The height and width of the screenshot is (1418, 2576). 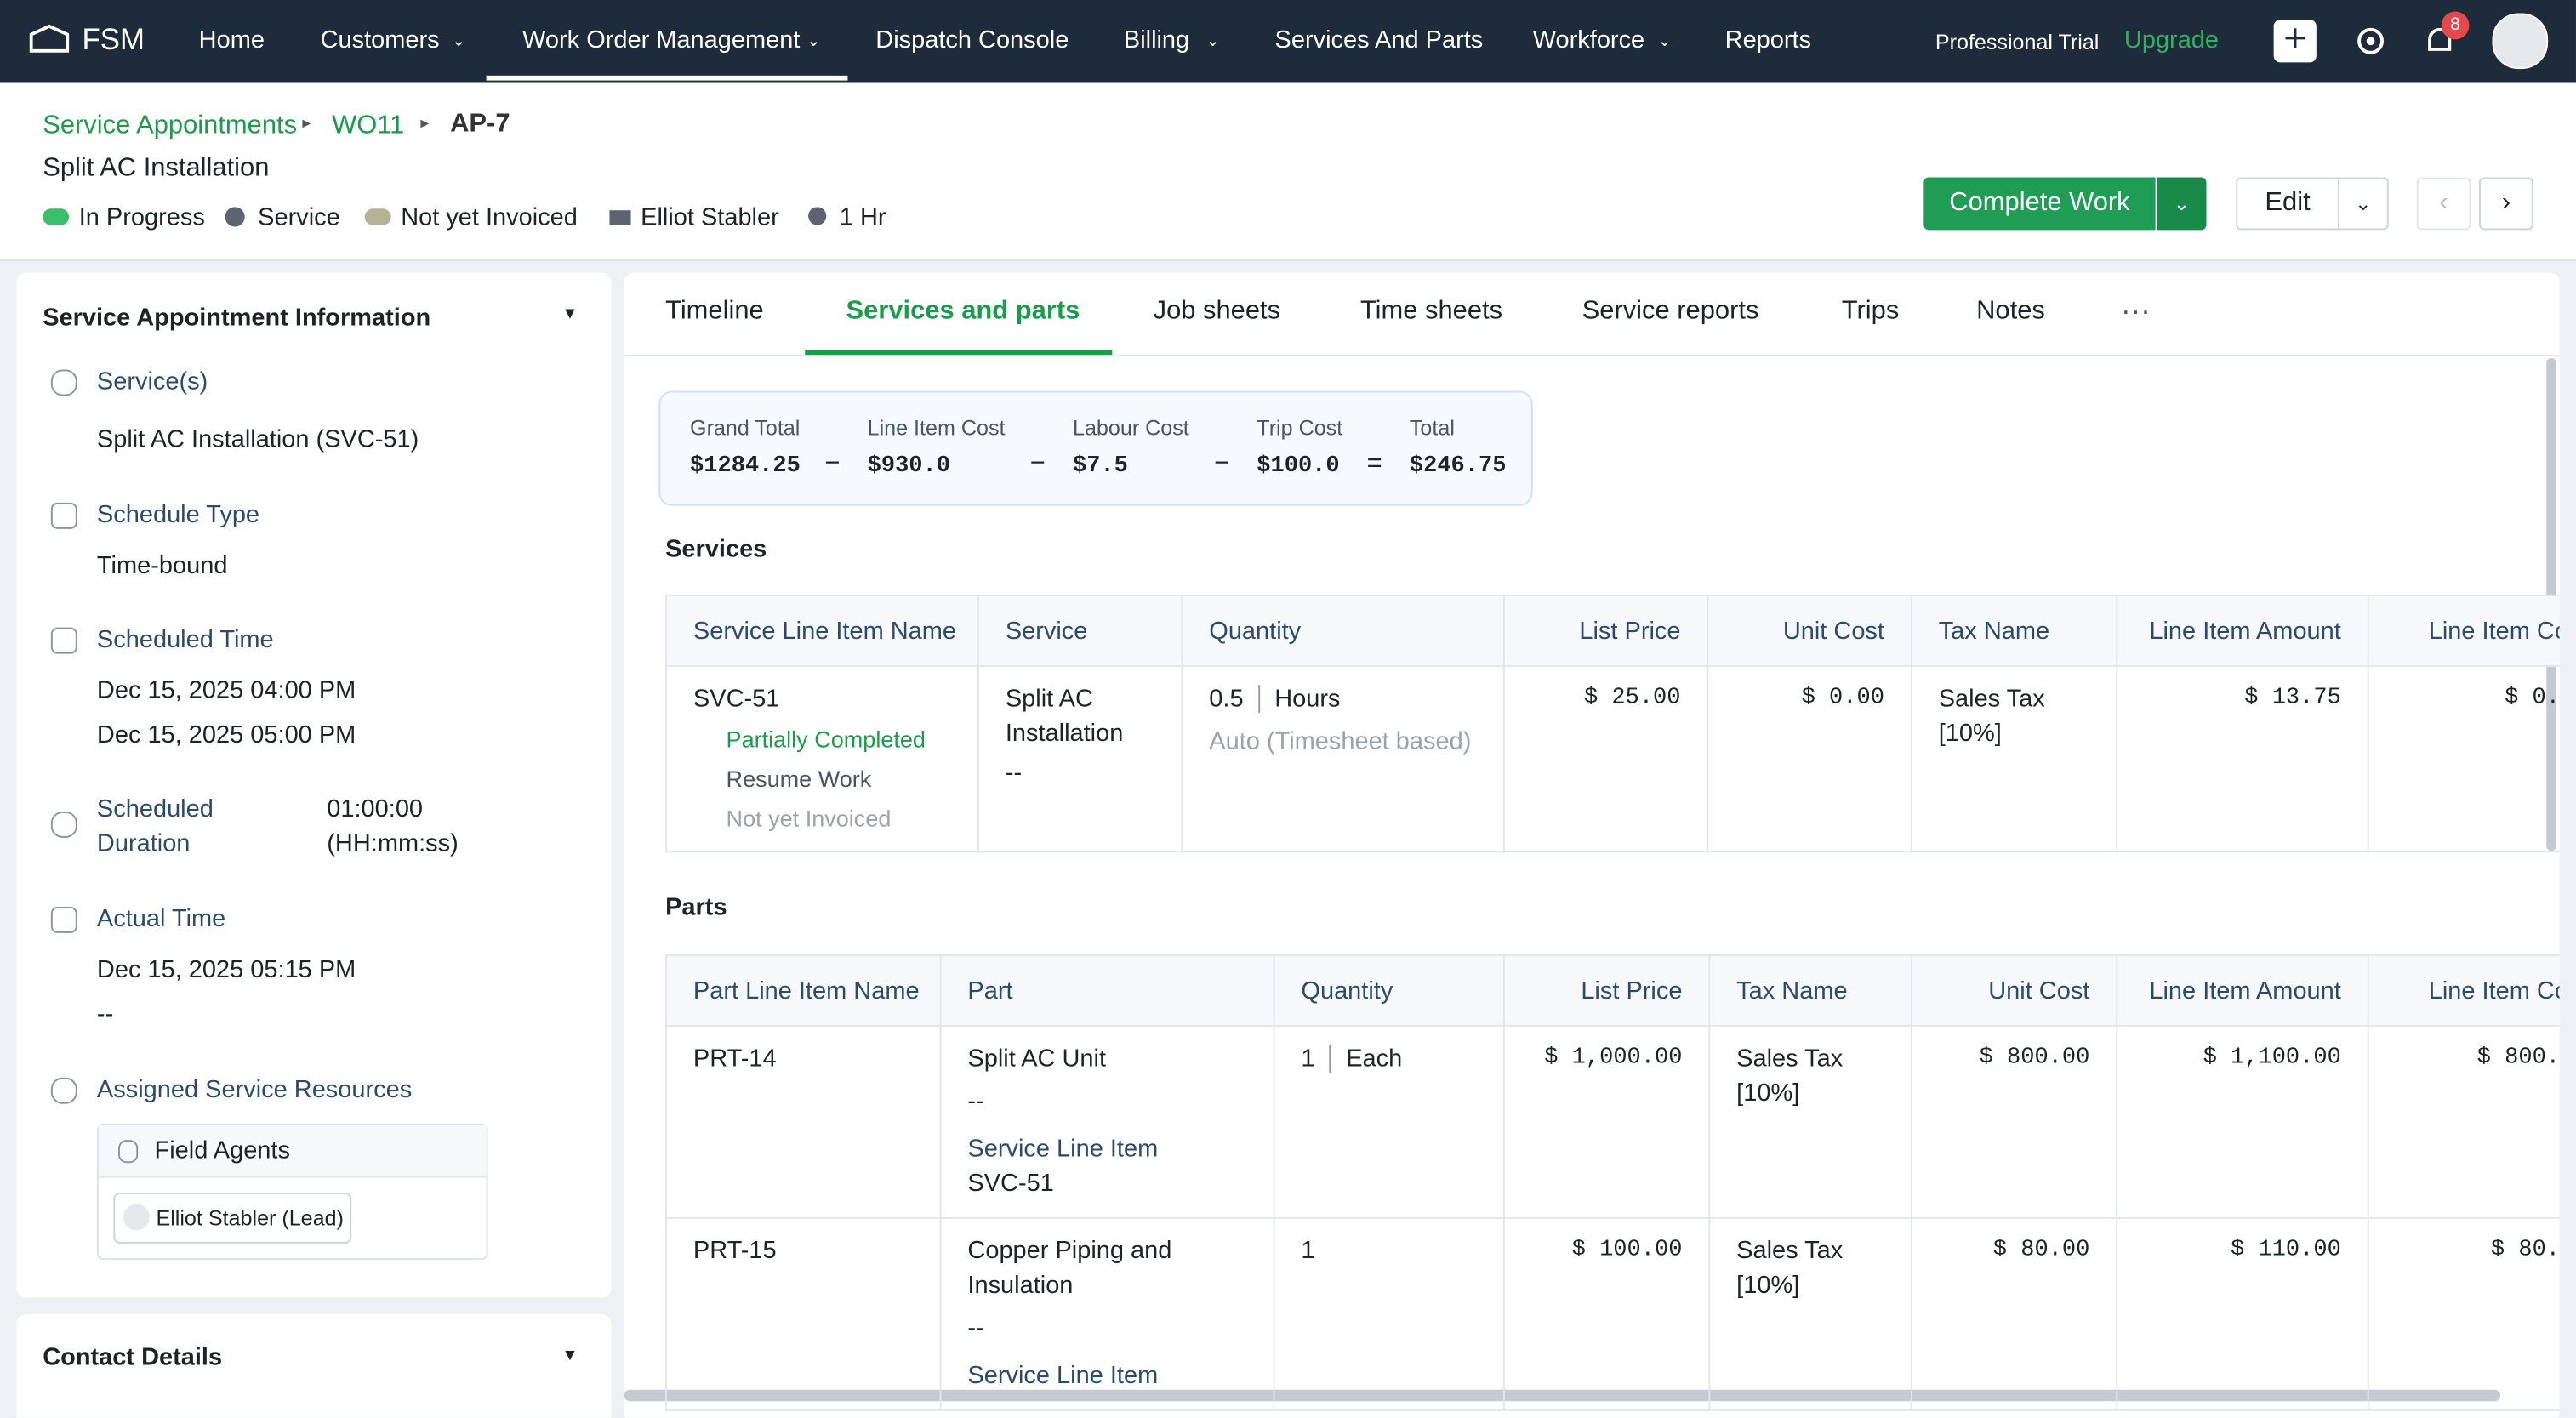 What do you see at coordinates (1299, 466) in the screenshot?
I see `summary-value: $100.0` at bounding box center [1299, 466].